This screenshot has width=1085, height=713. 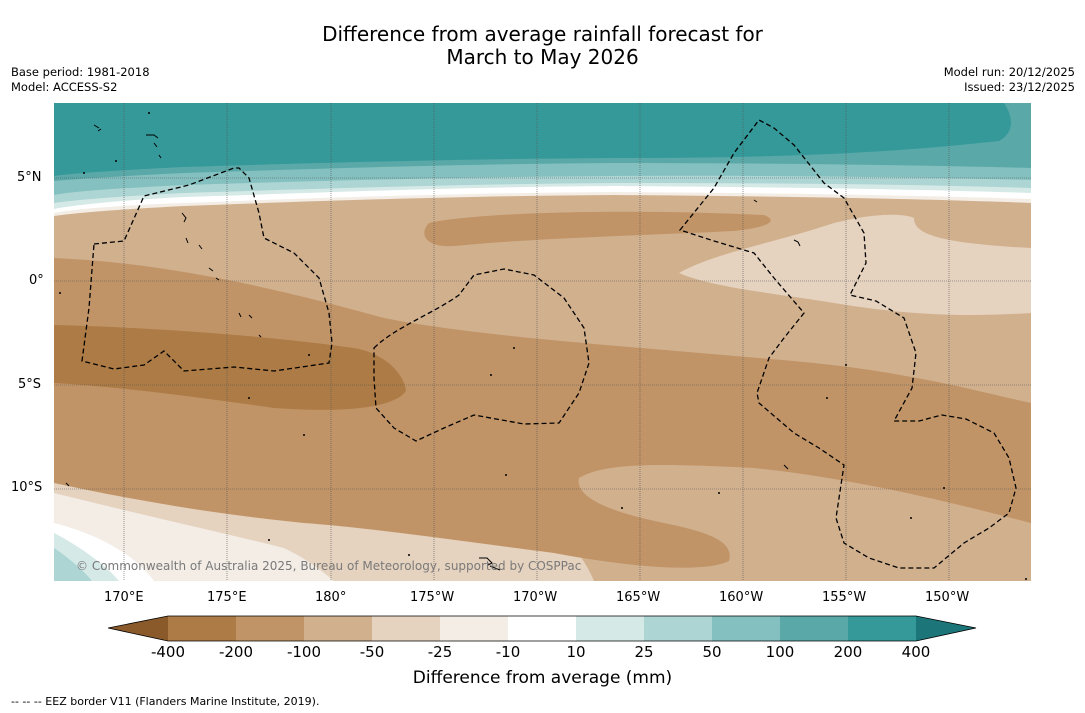 I want to click on colorbar-tick: 100, so click(x=780, y=652).